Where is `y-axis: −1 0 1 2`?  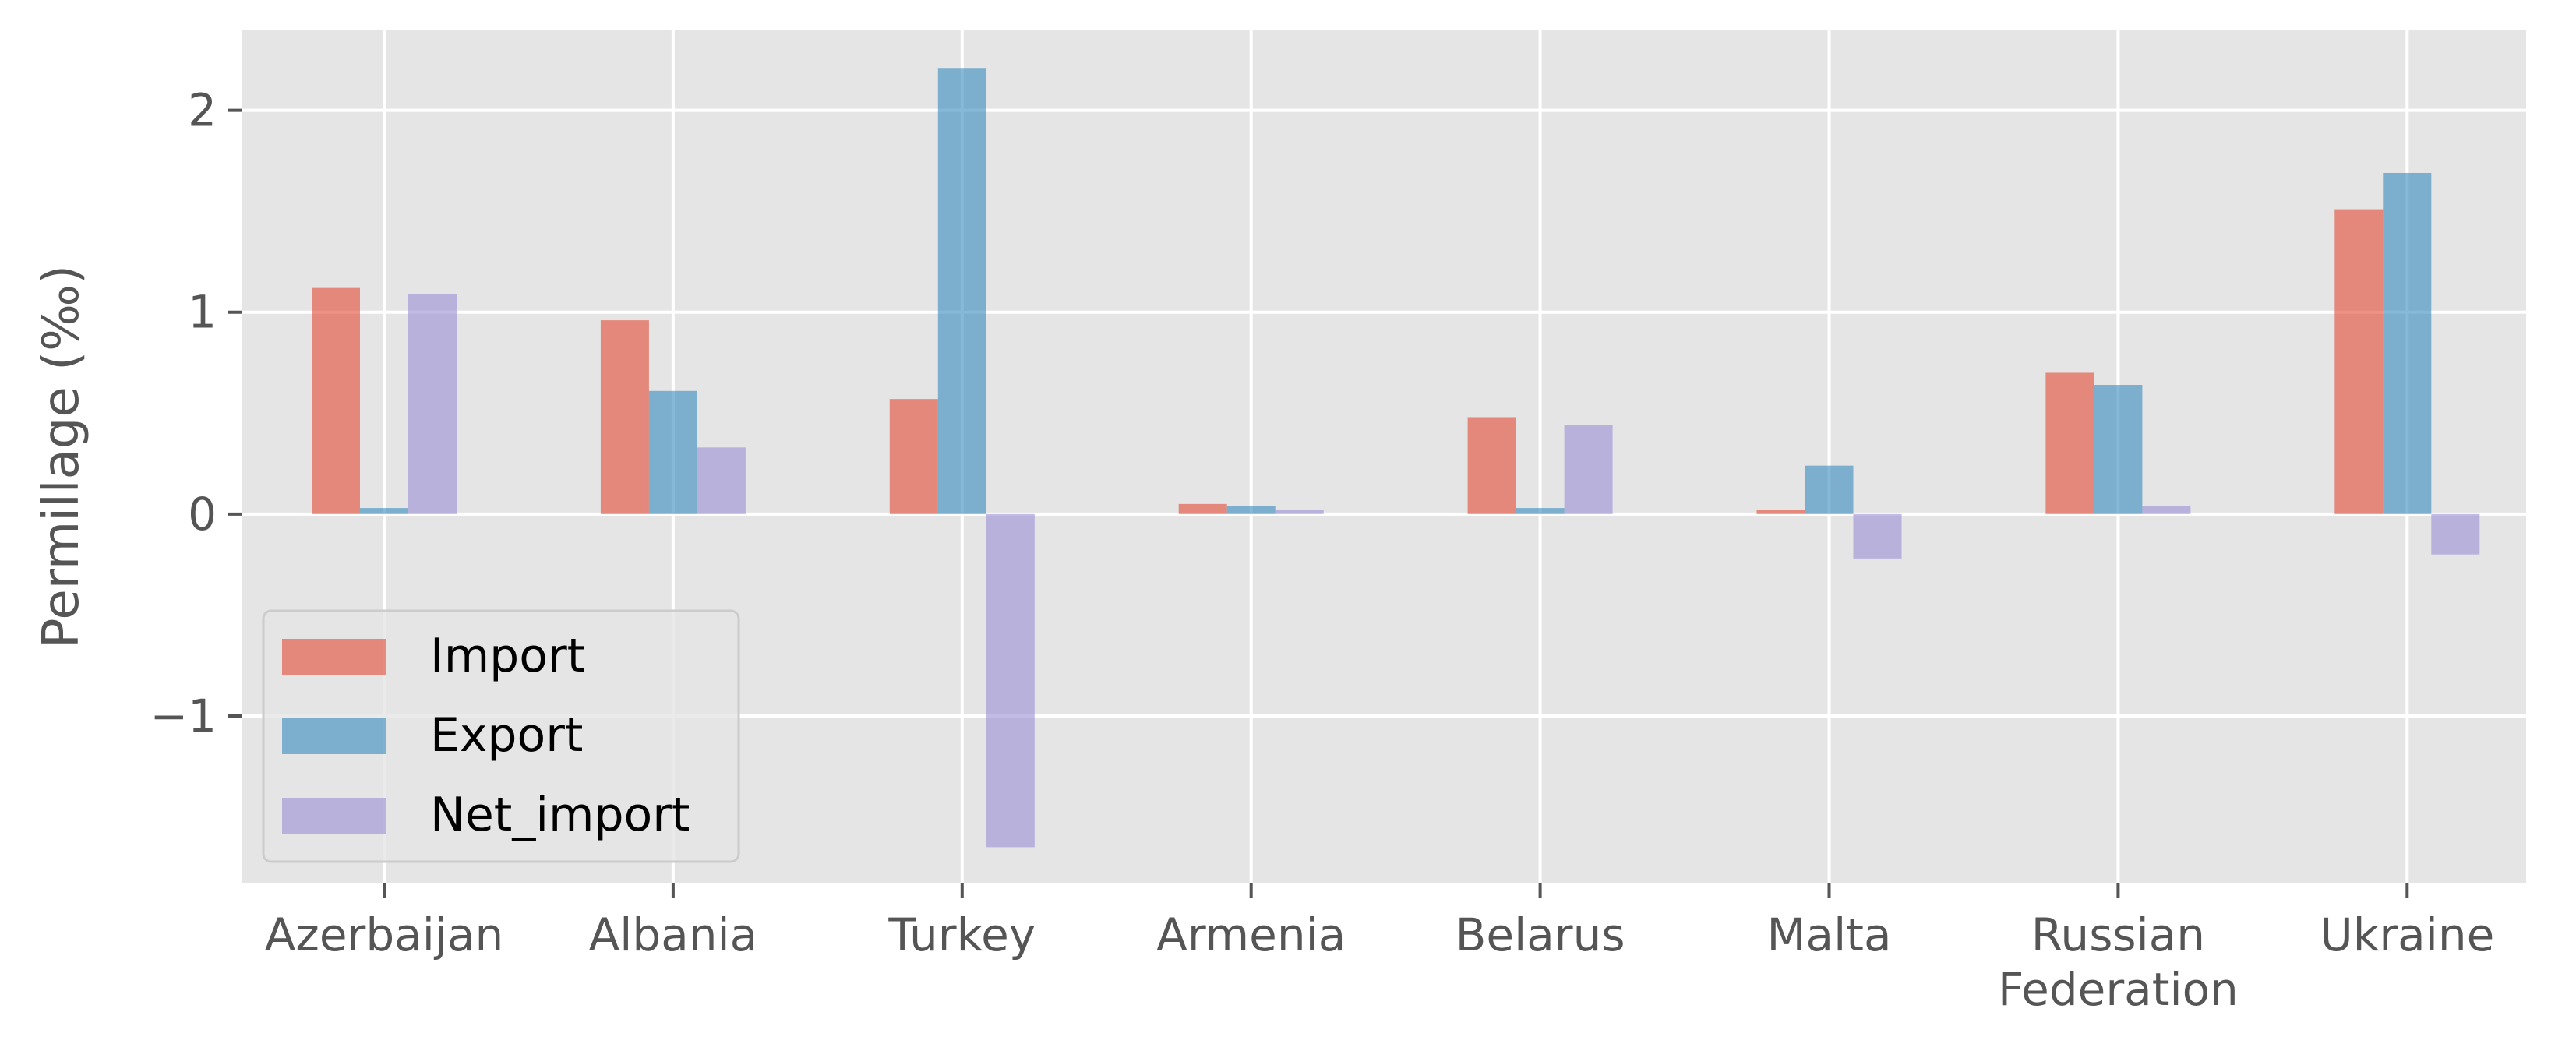 y-axis: −1 0 1 2 is located at coordinates (196, 413).